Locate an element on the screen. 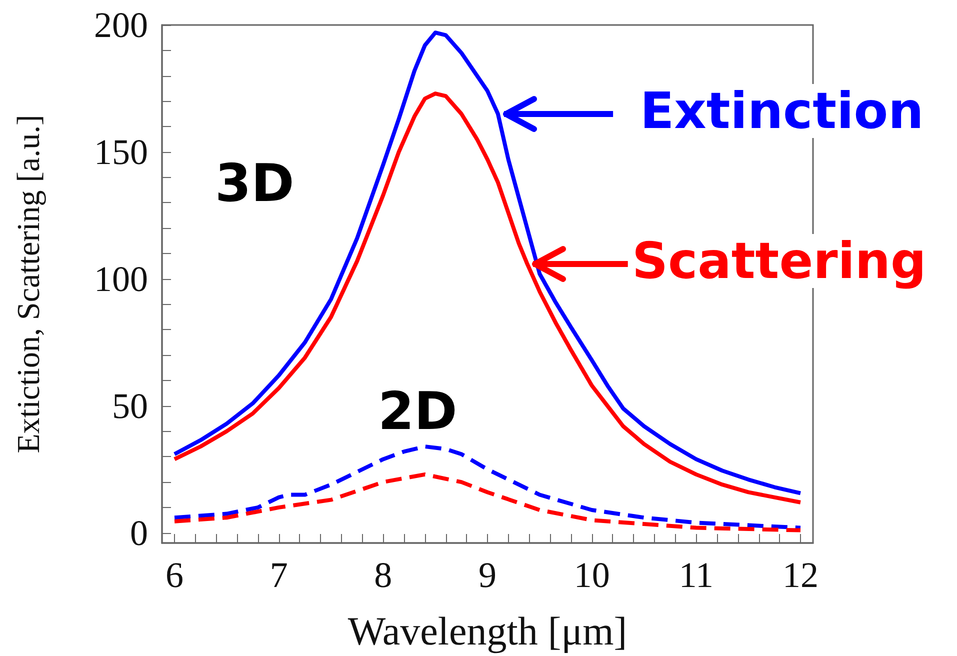  y-tick-label: 150 is located at coordinates (121, 152).